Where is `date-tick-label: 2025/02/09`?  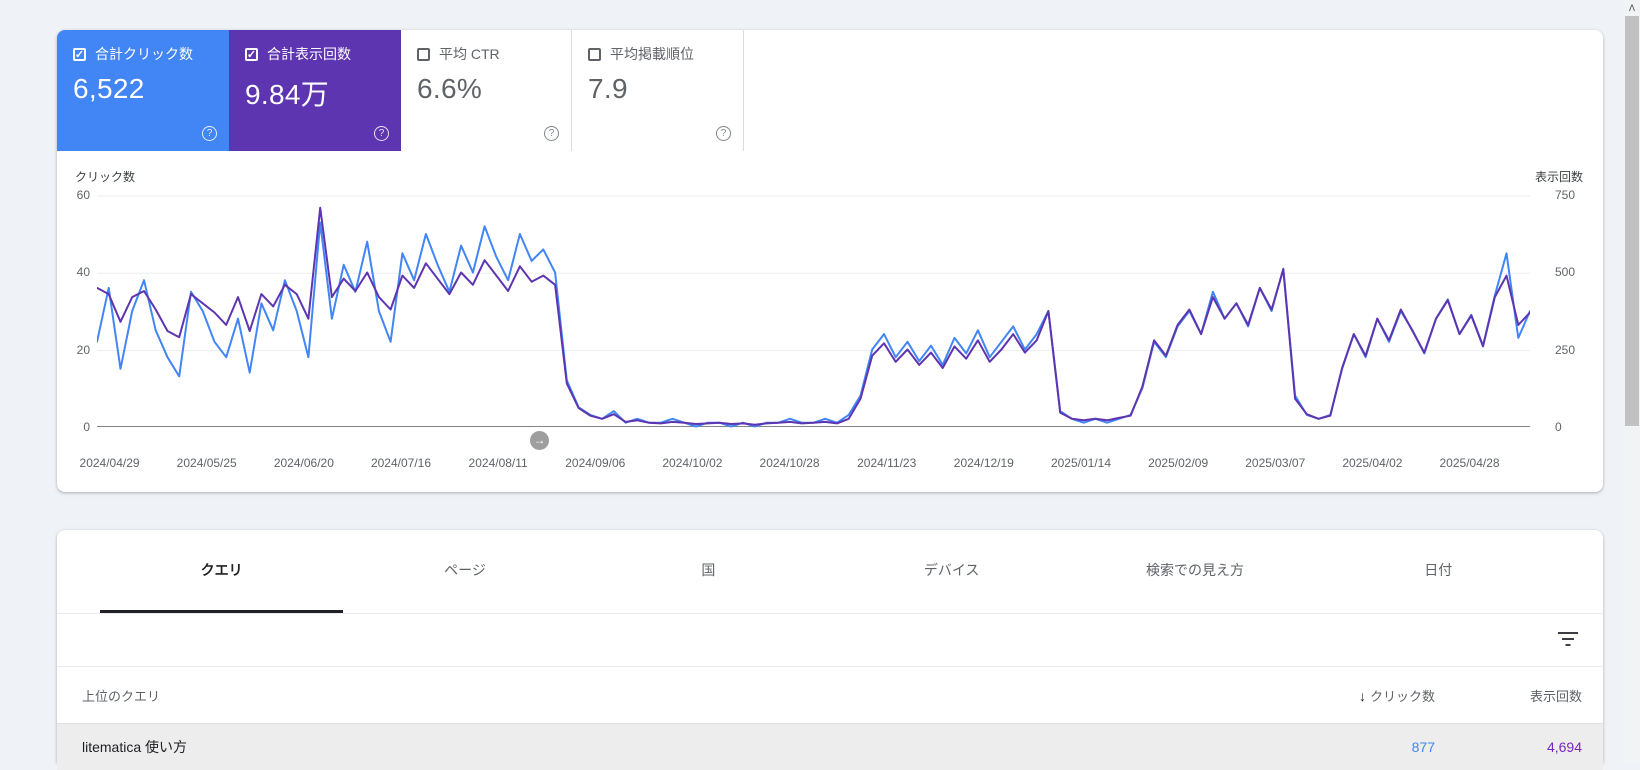
date-tick-label: 2025/02/09 is located at coordinates (1178, 463).